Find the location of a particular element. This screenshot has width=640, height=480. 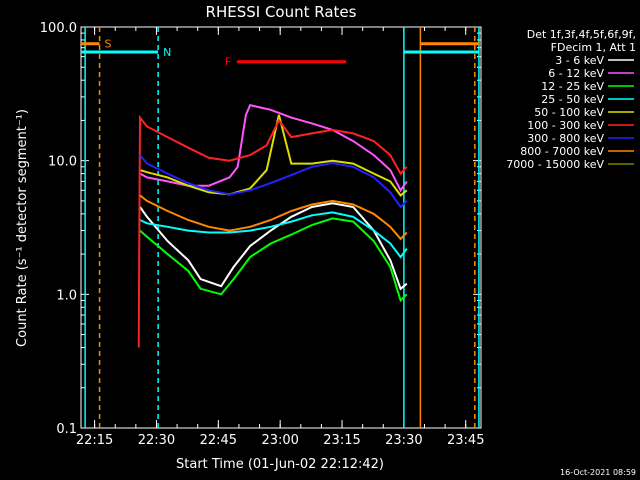

legend-label: 6 - 12 keV is located at coordinates (576, 73).